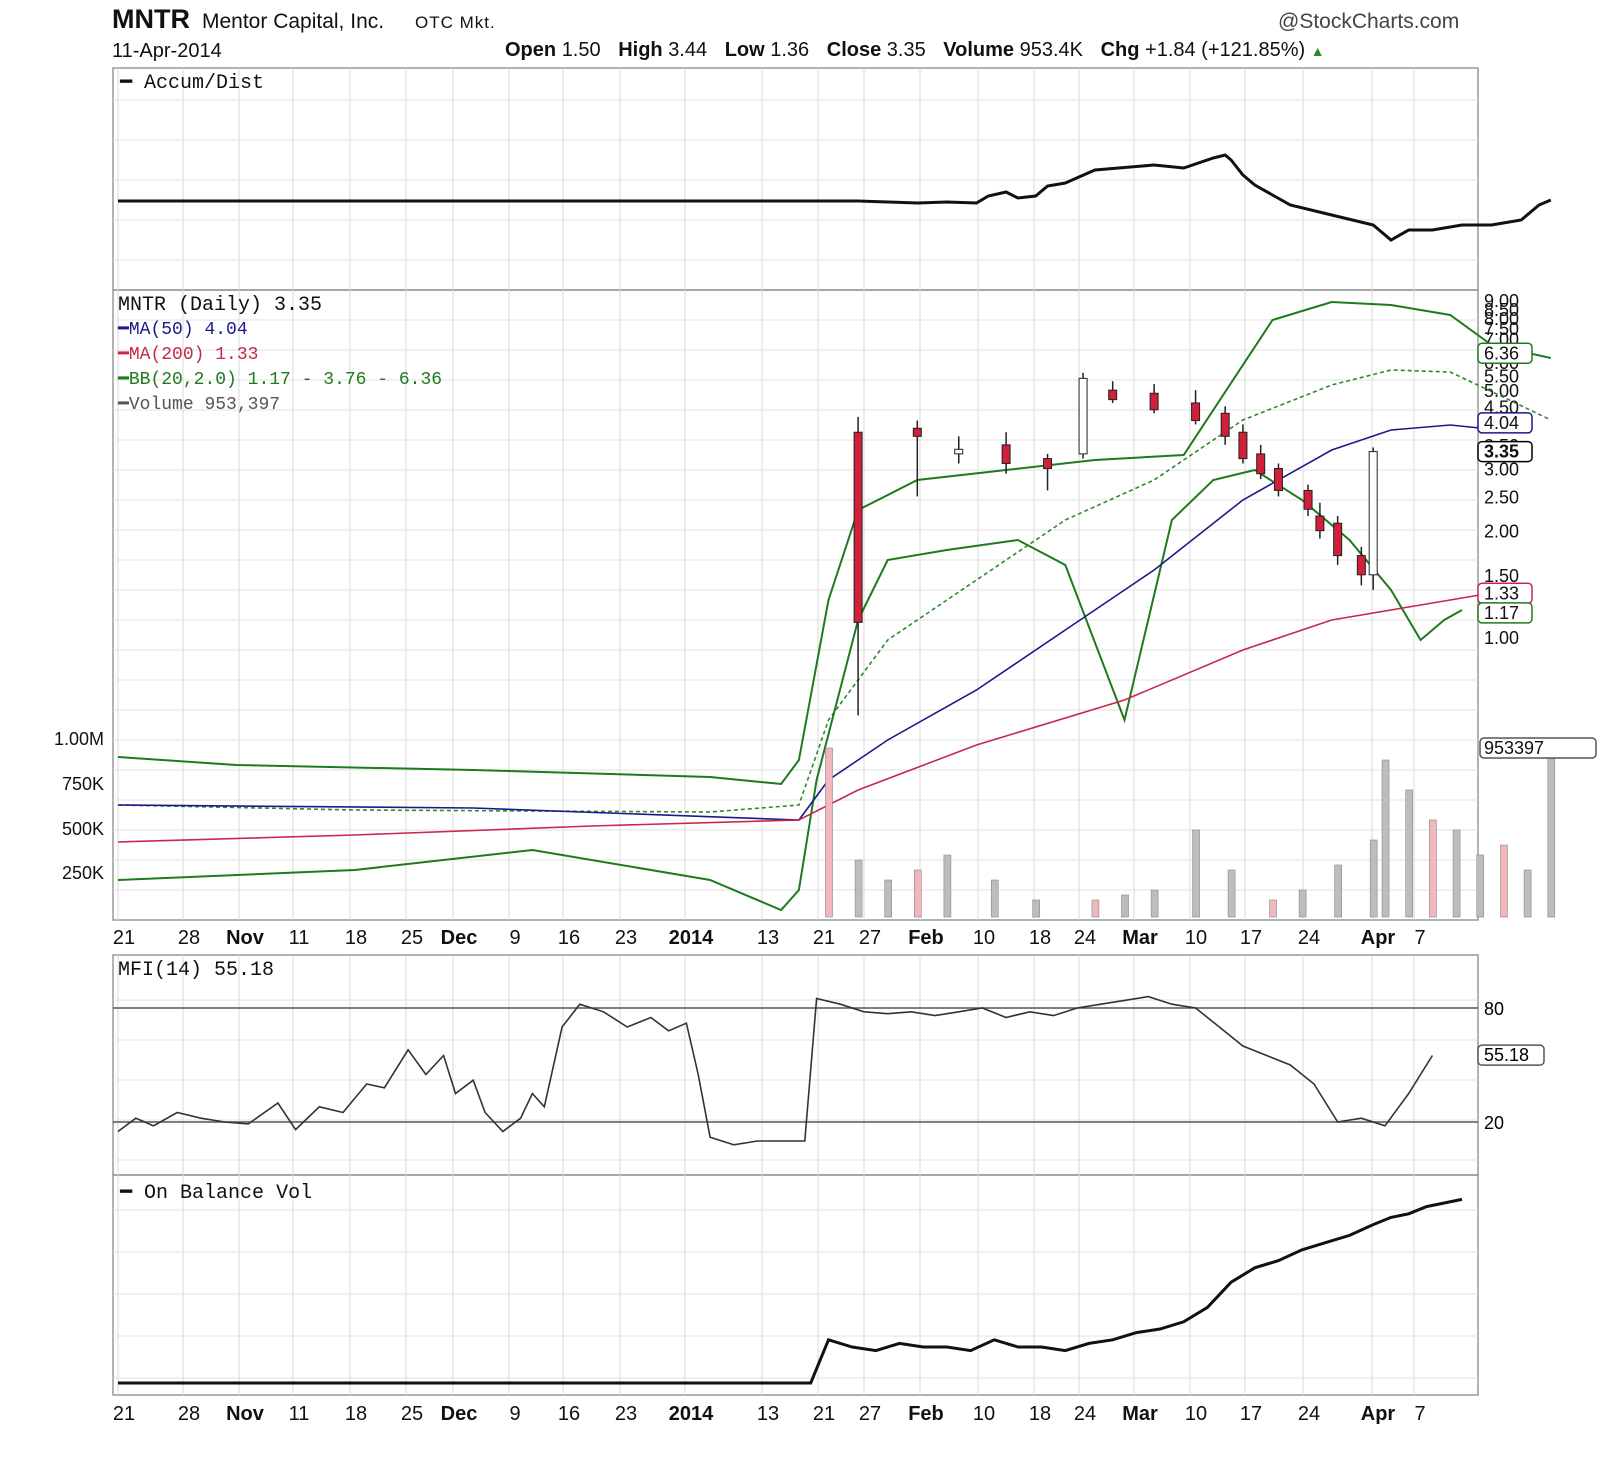  Describe the element at coordinates (1501, 319) in the screenshot. I see `y-tick-label: 8.00` at that location.